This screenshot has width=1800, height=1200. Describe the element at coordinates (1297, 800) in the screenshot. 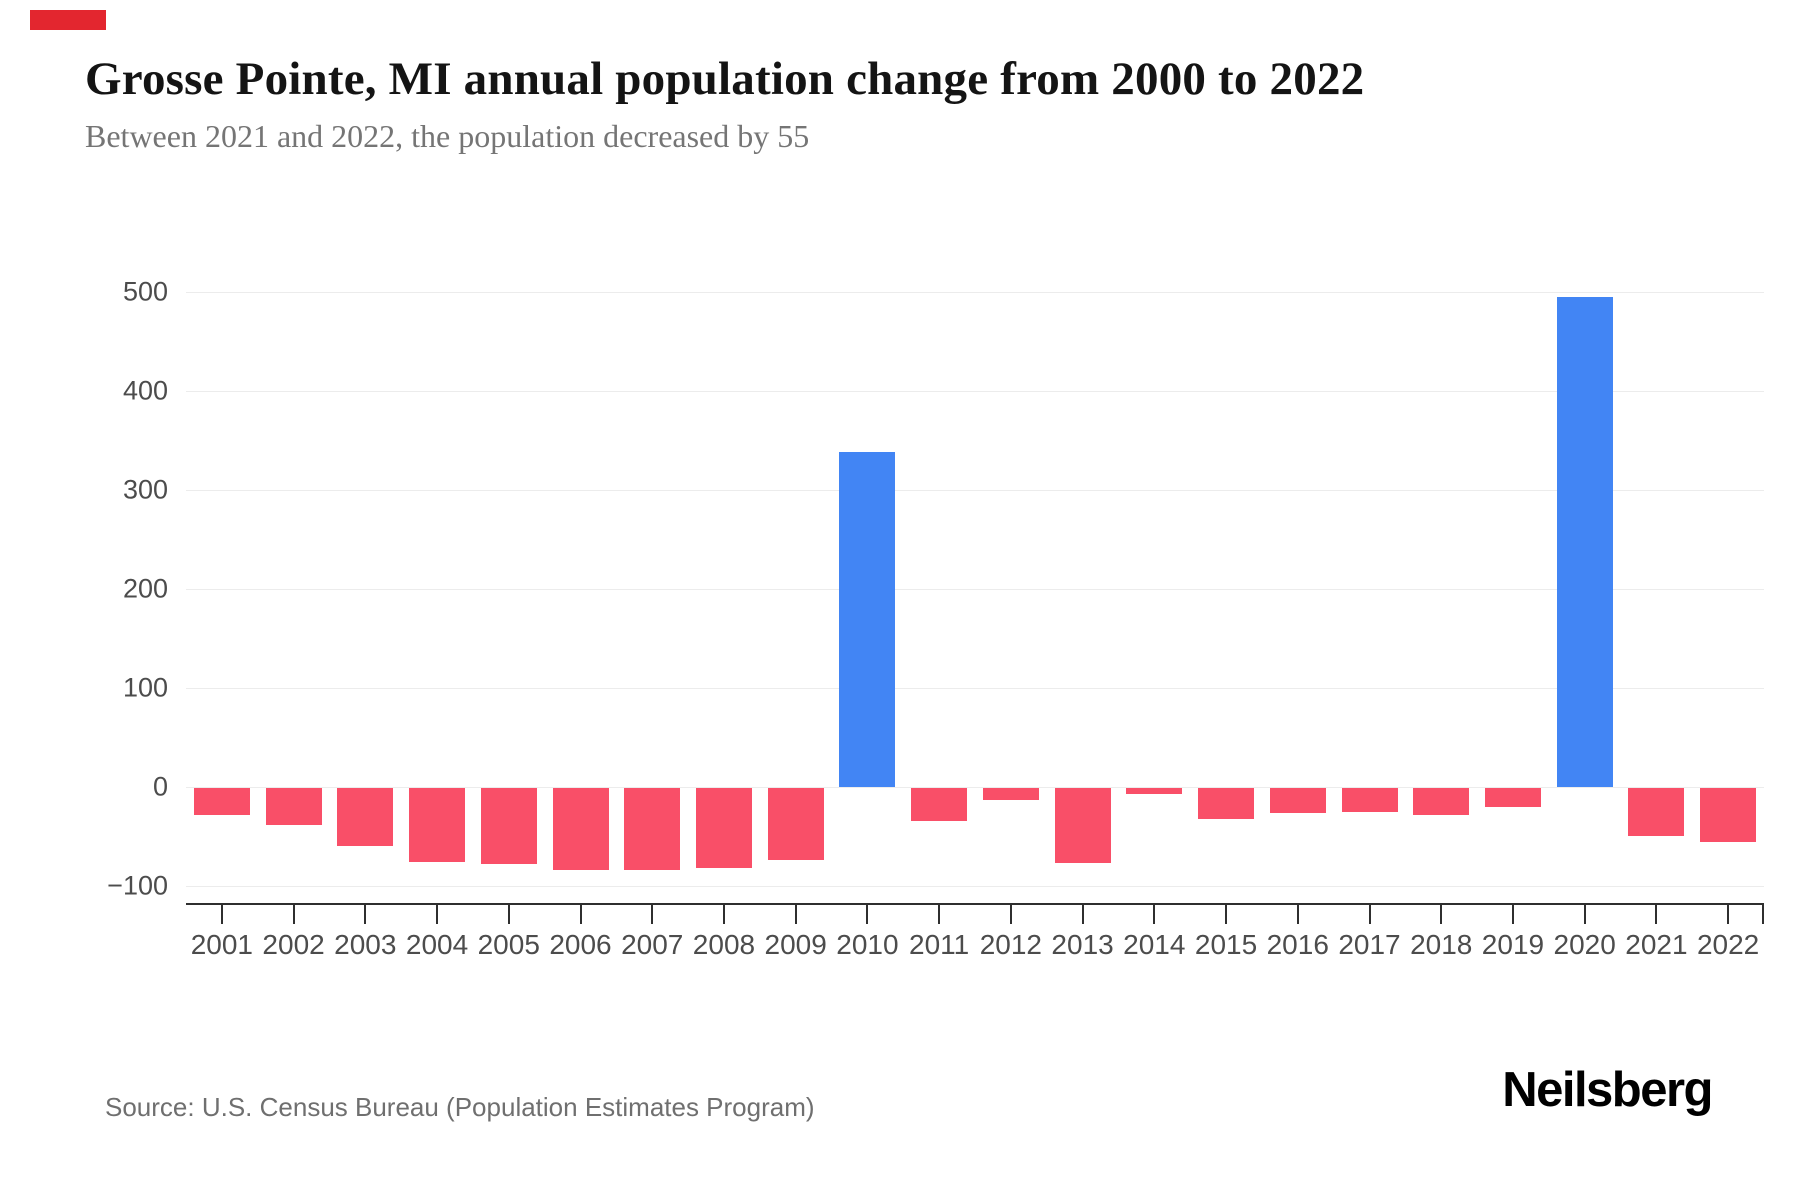

I see `bar-2016` at that location.